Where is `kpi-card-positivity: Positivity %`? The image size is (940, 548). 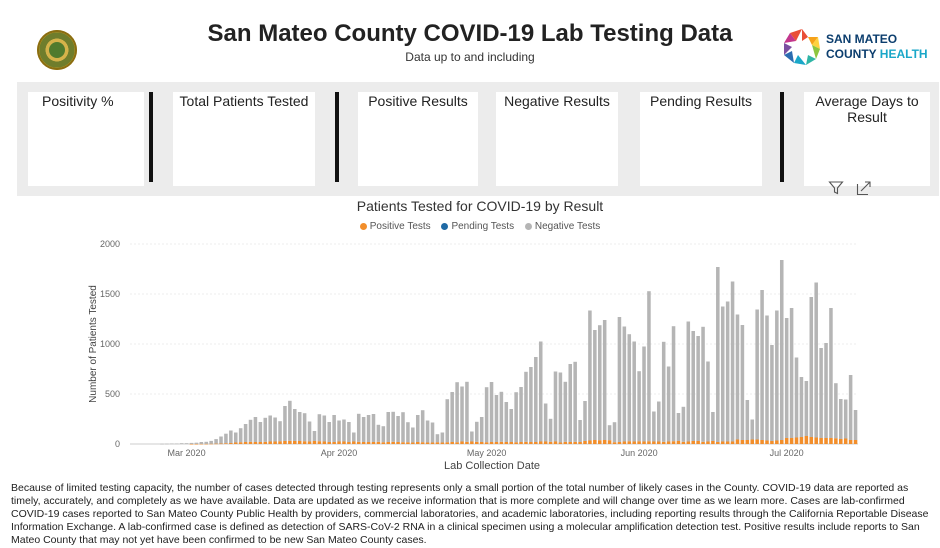 kpi-card-positivity: Positivity % is located at coordinates (86, 139).